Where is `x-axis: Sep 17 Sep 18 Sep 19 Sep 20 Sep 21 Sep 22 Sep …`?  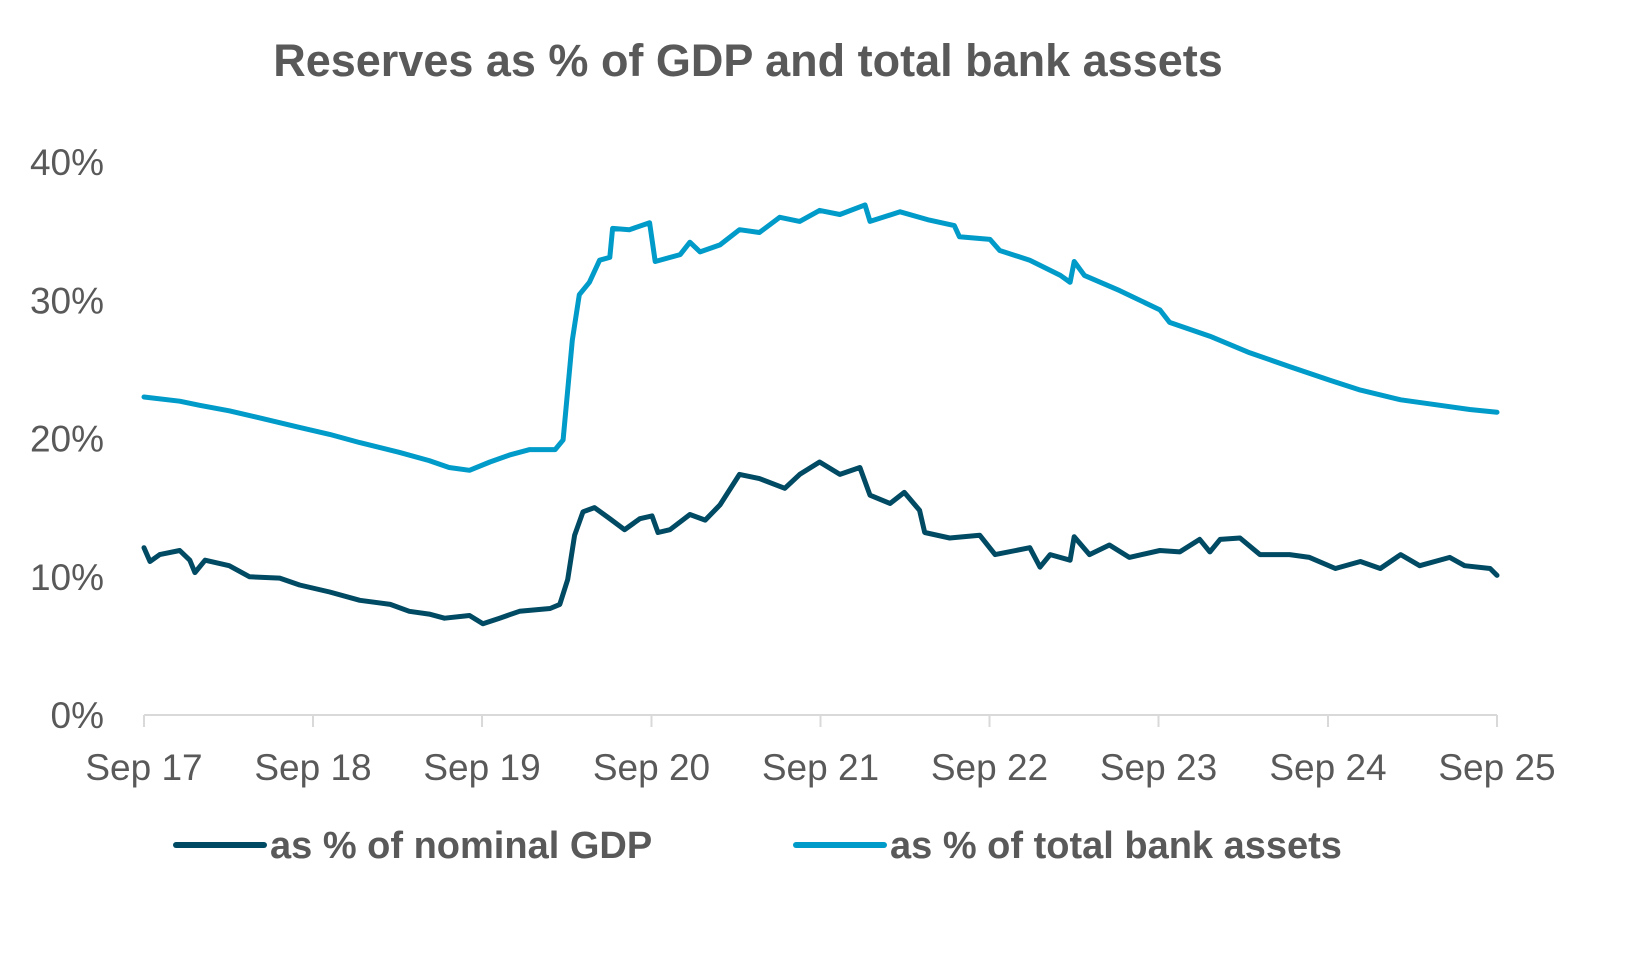 x-axis: Sep 17 Sep 18 Sep 19 Sep 20 Sep 21 Sep 22 Sep … is located at coordinates (820, 751).